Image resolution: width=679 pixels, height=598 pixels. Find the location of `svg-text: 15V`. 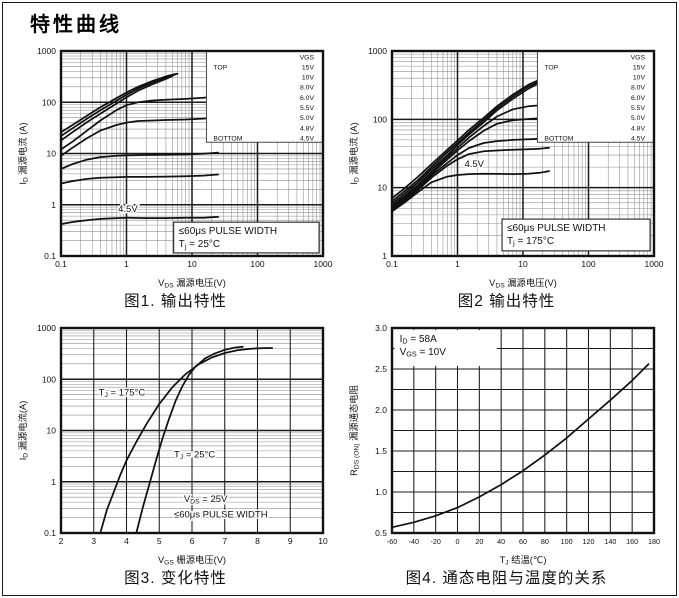

svg-text: 15V is located at coordinates (307, 67).